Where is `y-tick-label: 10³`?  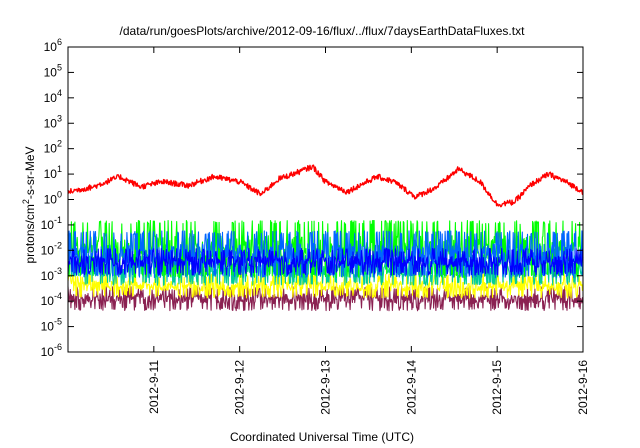
y-tick-label: 10³ is located at coordinates (53, 121).